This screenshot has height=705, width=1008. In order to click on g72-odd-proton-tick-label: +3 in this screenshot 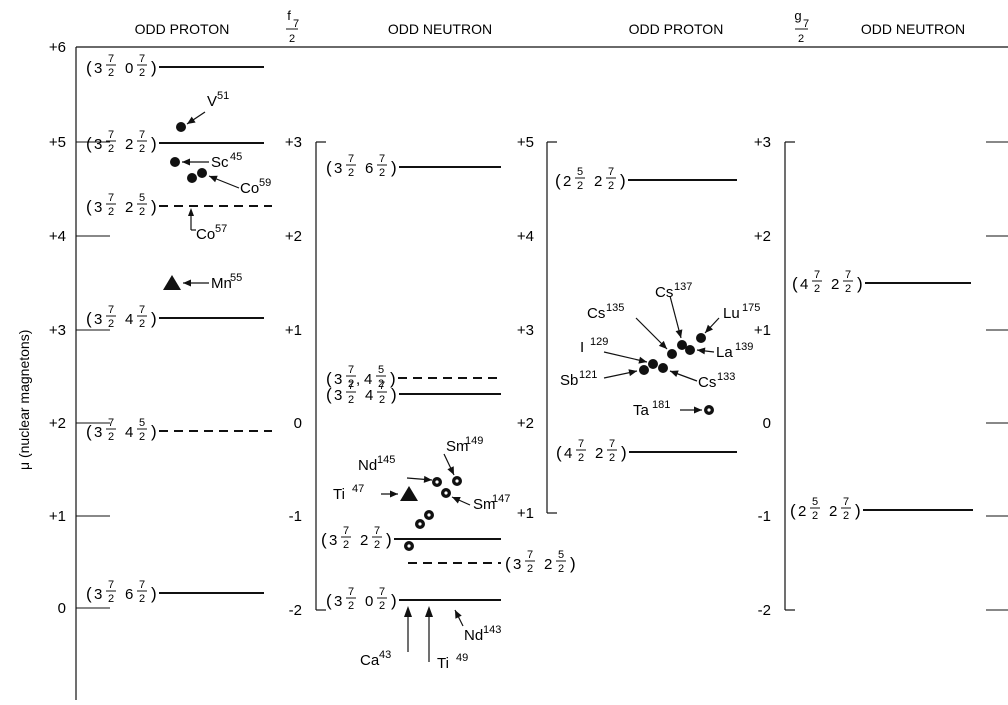, I will do `click(525, 330)`.